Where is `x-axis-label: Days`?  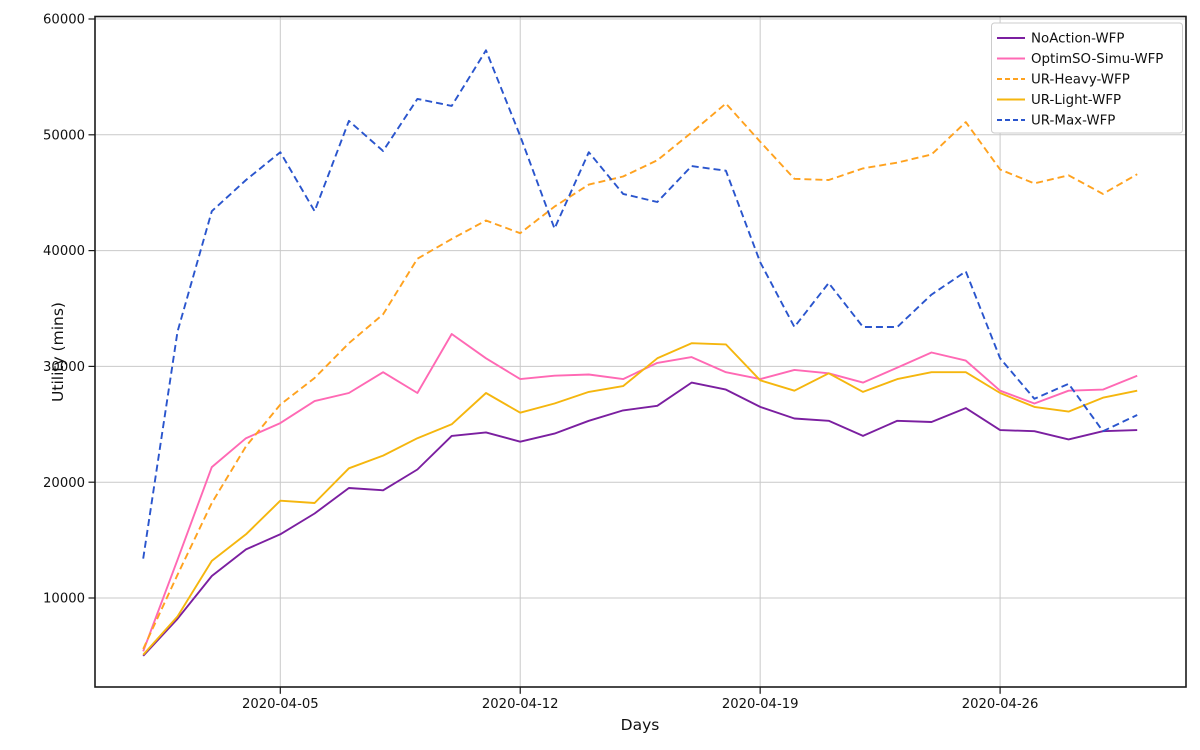 x-axis-label: Days is located at coordinates (640, 725).